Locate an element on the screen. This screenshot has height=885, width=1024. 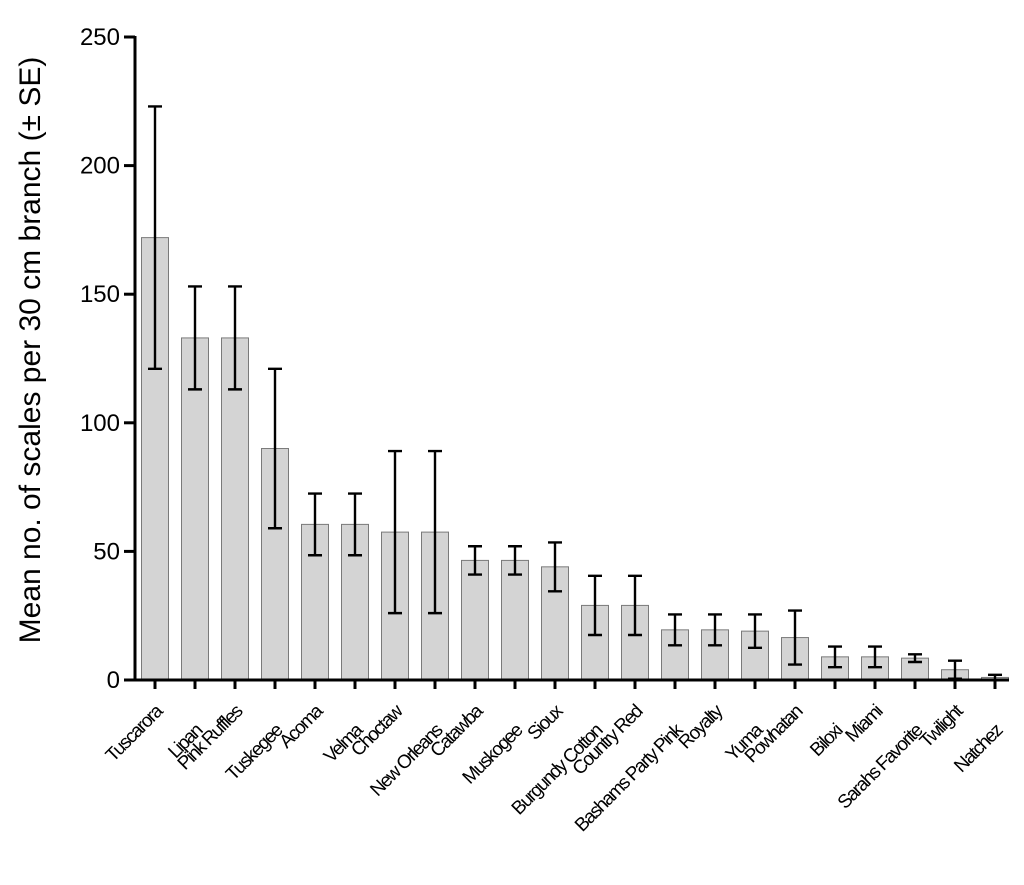
x-tick-label-0: Tuscarora is located at coordinates (135, 733).